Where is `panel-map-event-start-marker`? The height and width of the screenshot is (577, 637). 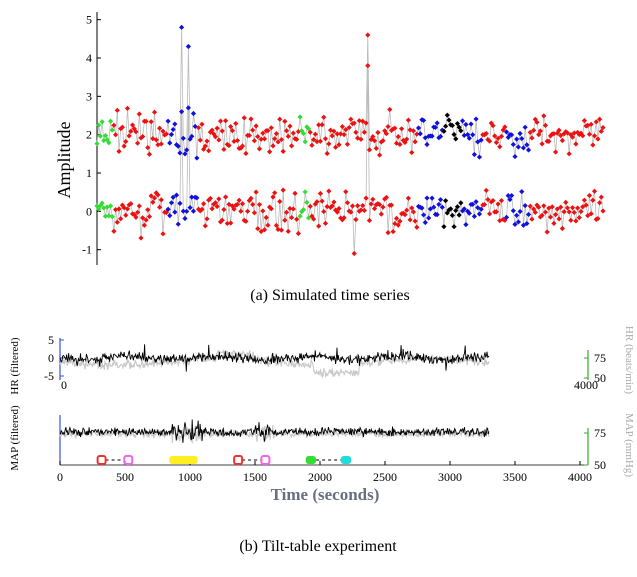
panel-map-event-start-marker is located at coordinates (238, 460).